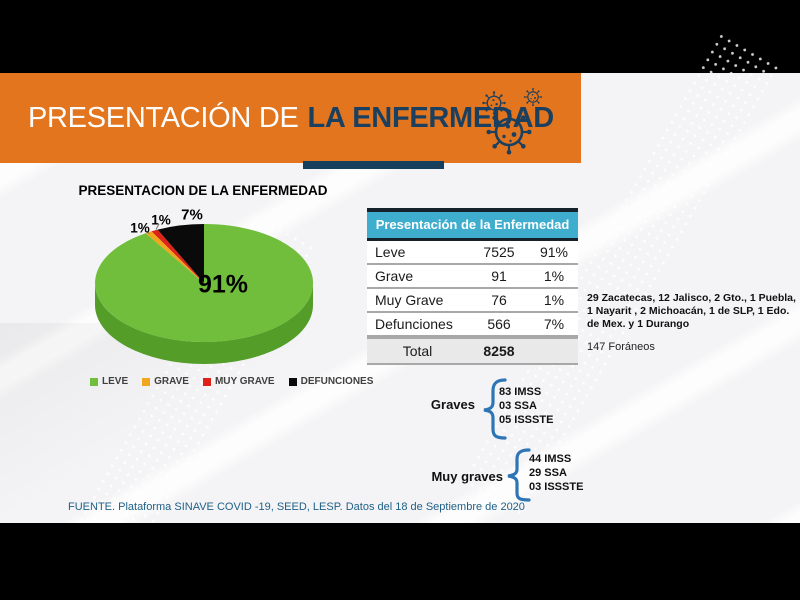 The width and height of the screenshot is (800, 600). I want to click on top-letterbox, so click(400, 36).